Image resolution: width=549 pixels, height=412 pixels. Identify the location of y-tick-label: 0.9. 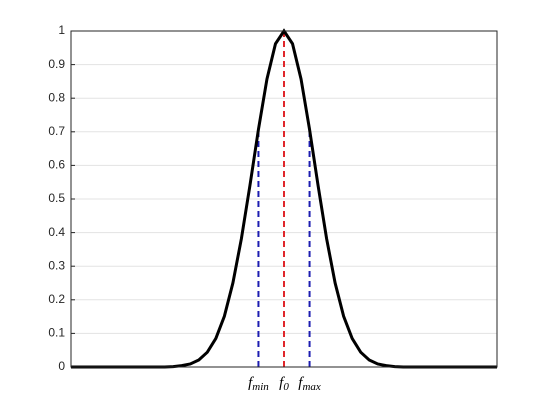
(56, 64).